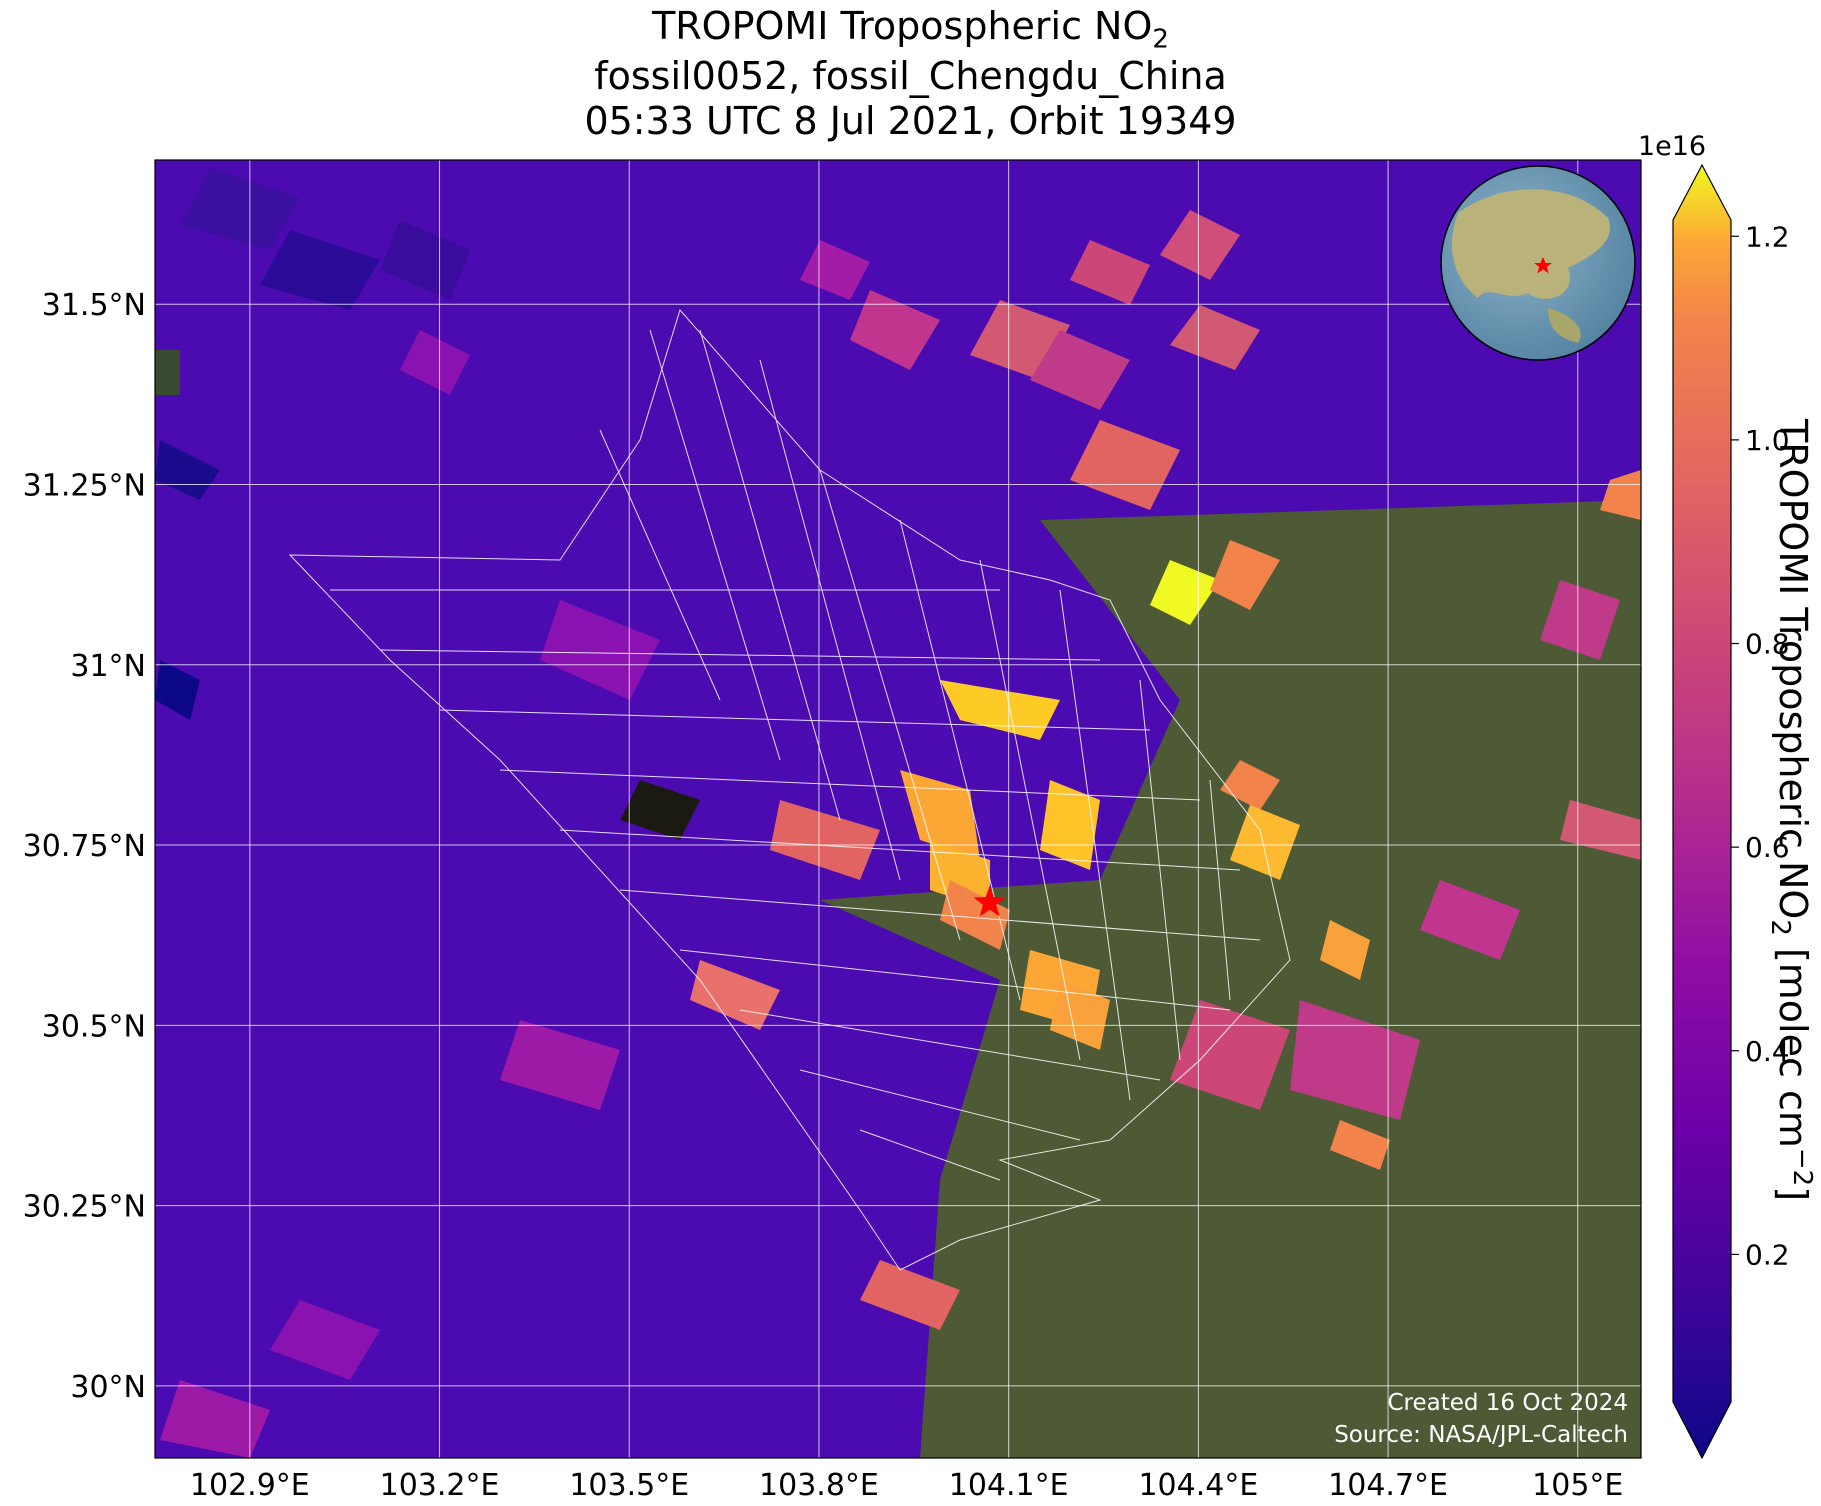  What do you see at coordinates (910, 121) in the screenshot?
I see `chart-title-line3: 05:33 UTC 8 Jul 2021, Orbit 19349` at bounding box center [910, 121].